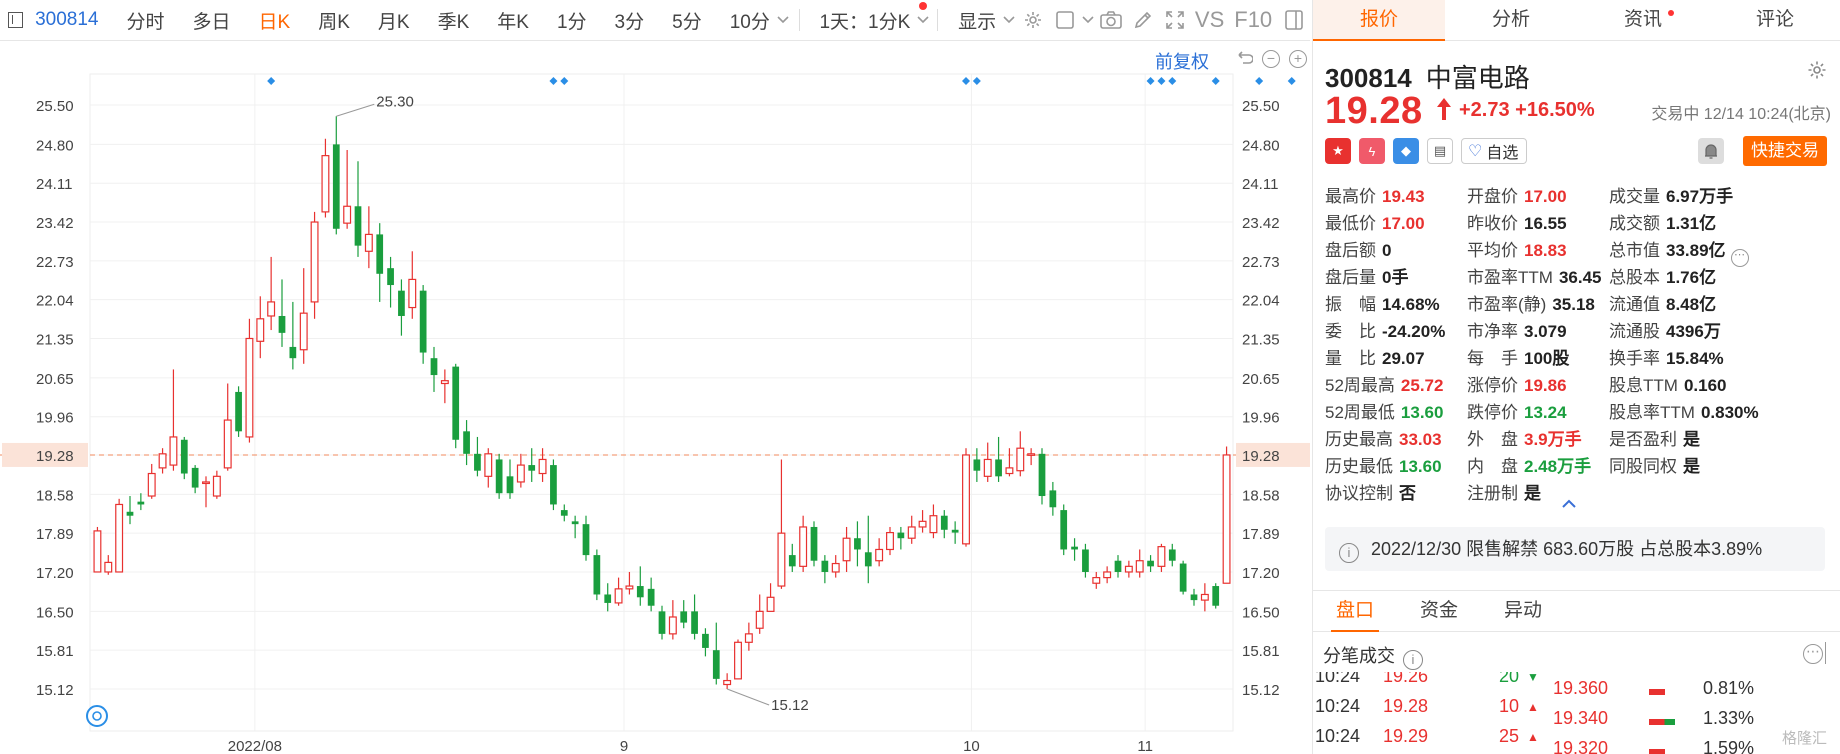  I want to click on quote-value: -24.20%, so click(1414, 331).